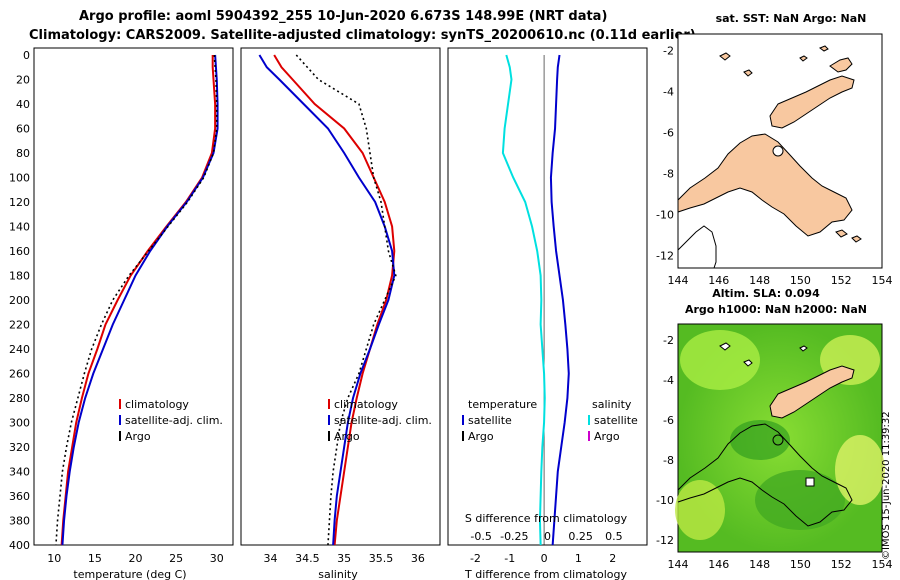 The height and width of the screenshot is (580, 900). Describe the element at coordinates (23, 104) in the screenshot. I see `y-tick-label: 40` at that location.